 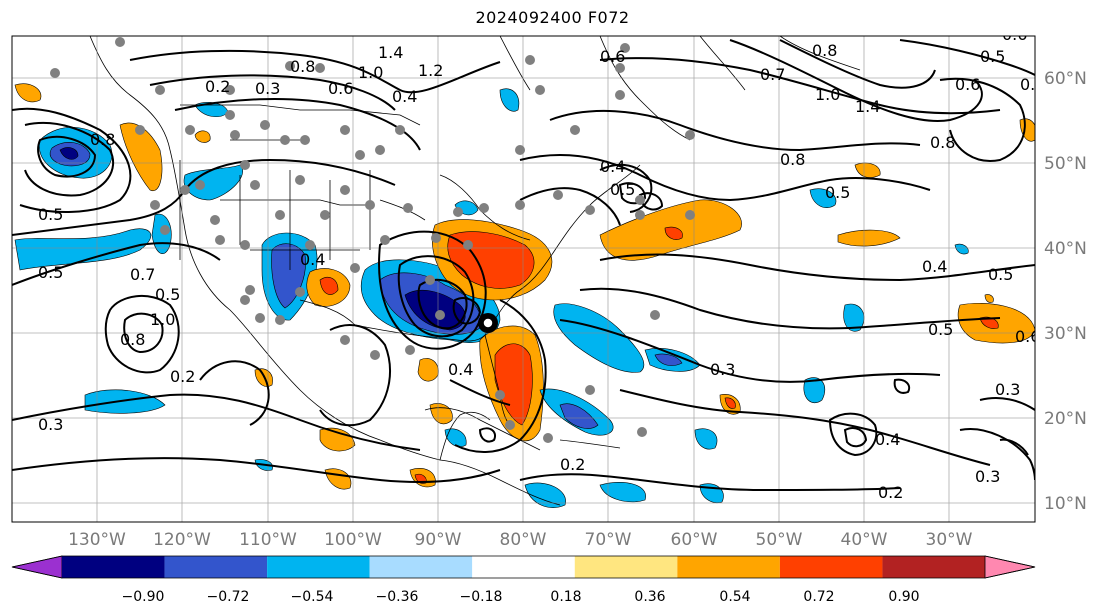 What do you see at coordinates (949, 540) in the screenshot?
I see `lon-label: 30°W` at bounding box center [949, 540].